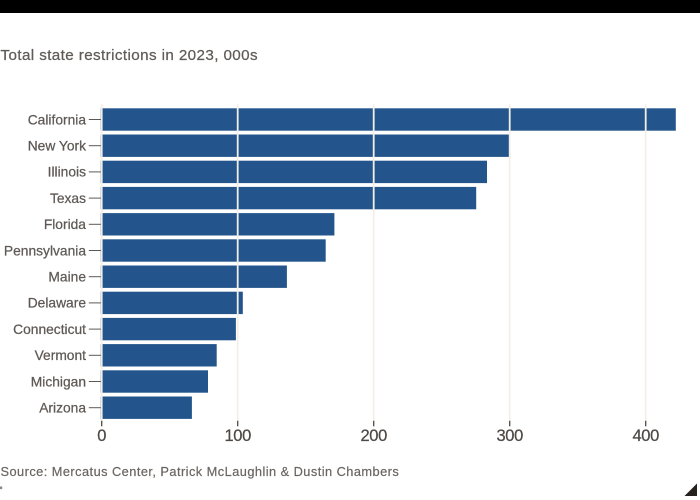 This screenshot has height=500, width=700. What do you see at coordinates (238, 436) in the screenshot?
I see `svg-text: 100` at bounding box center [238, 436].